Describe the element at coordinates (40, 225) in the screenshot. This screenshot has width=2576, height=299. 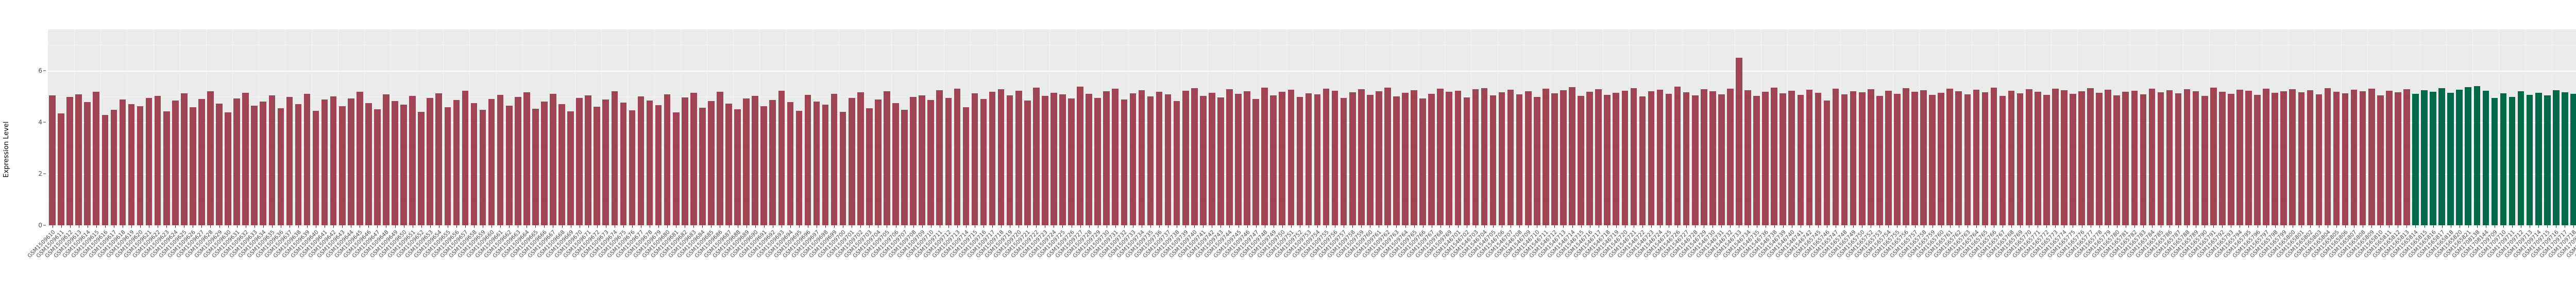
I see `y-axis-tick-label: 0` at that location.